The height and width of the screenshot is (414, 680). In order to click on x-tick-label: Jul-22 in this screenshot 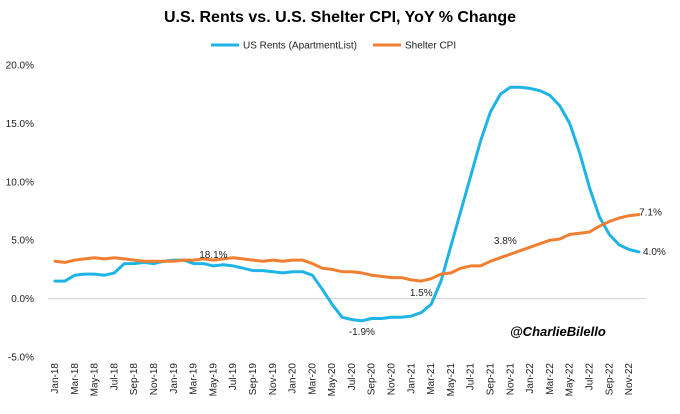, I will do `click(590, 377)`.